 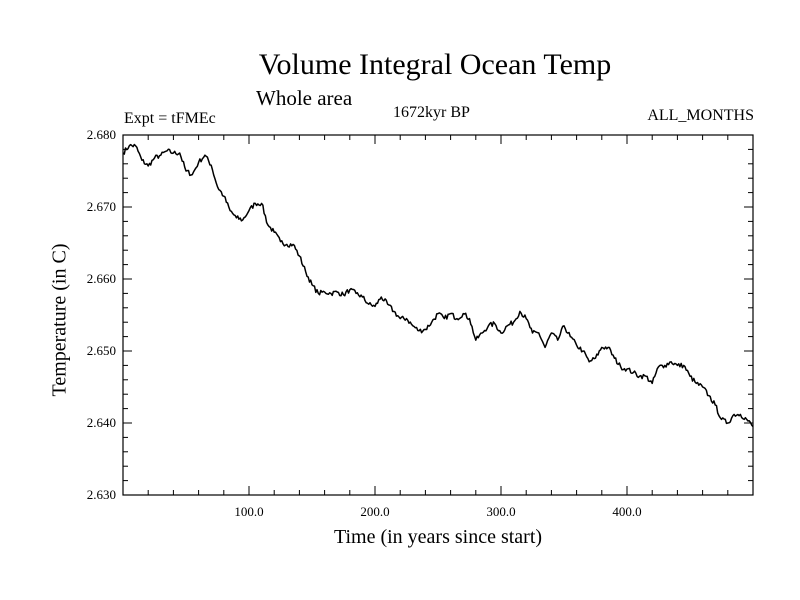 I want to click on y-tick-label: 2.640, so click(x=101, y=422).